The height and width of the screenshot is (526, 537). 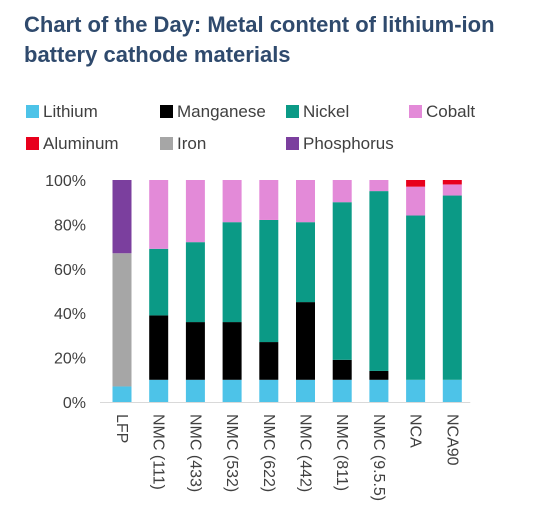 I want to click on legend-label: Aluminum, so click(x=81, y=143).